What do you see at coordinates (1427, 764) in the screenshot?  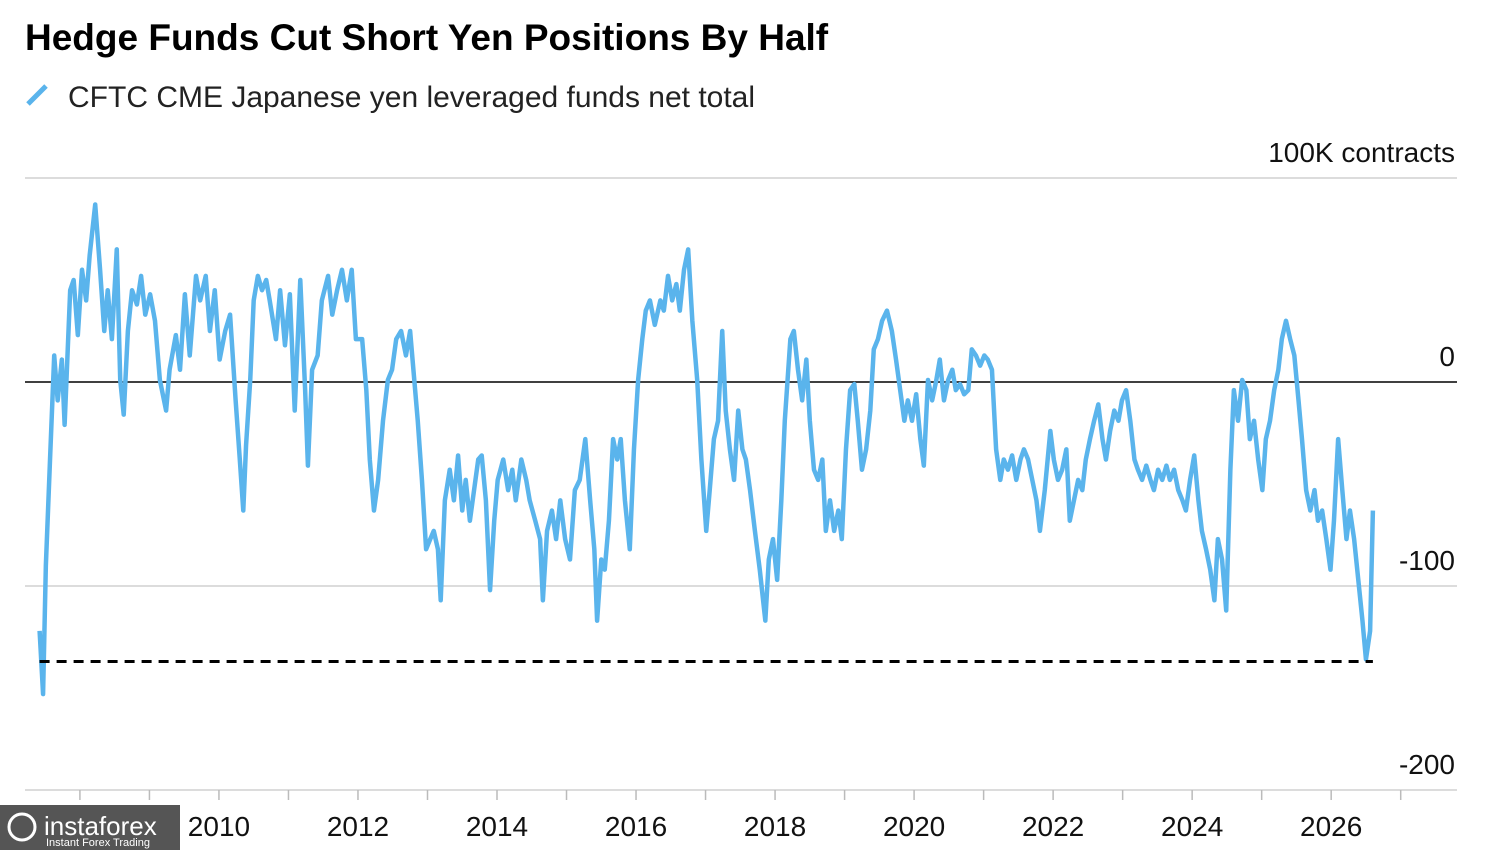 I see `y-tick-label: -200` at bounding box center [1427, 764].